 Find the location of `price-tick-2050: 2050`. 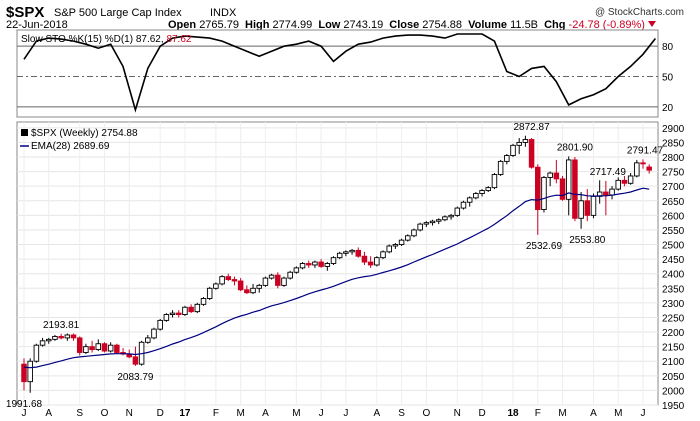

price-tick-2050: 2050 is located at coordinates (673, 377).